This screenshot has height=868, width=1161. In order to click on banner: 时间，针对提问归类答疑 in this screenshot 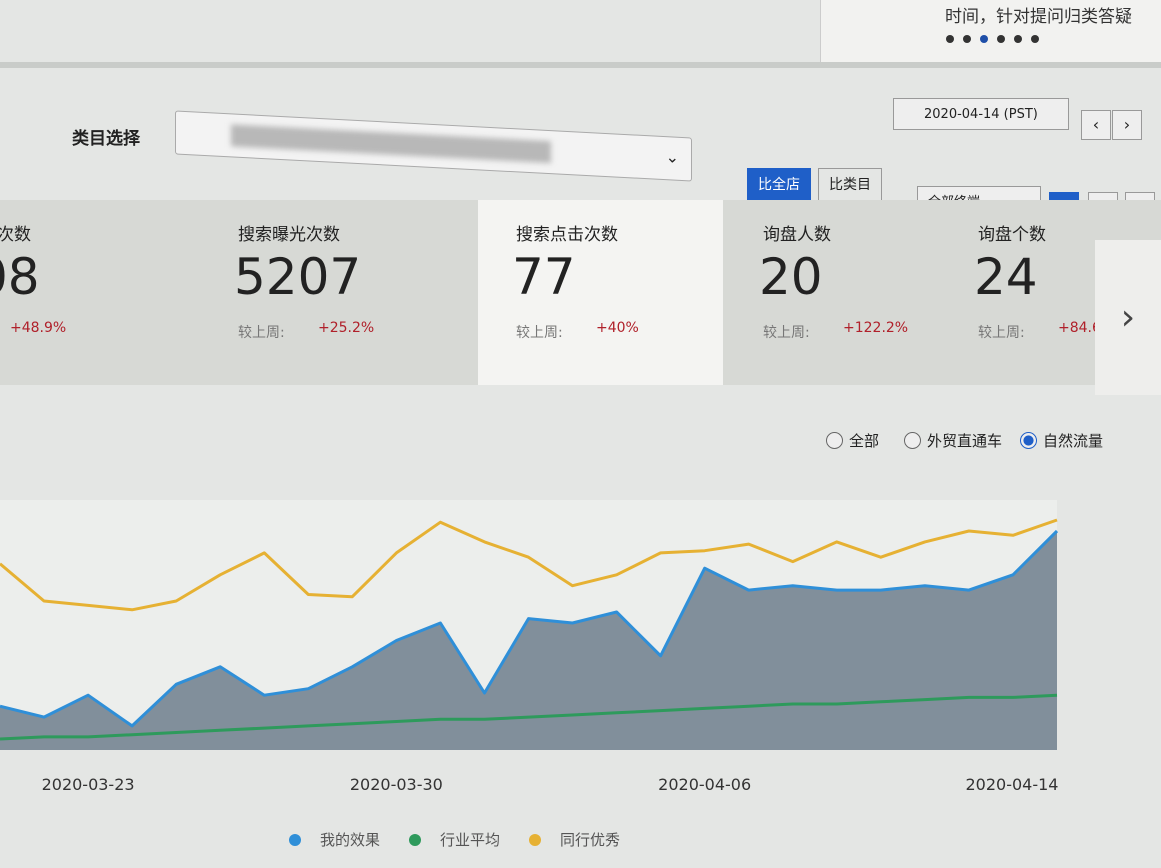, I will do `click(990, 31)`.